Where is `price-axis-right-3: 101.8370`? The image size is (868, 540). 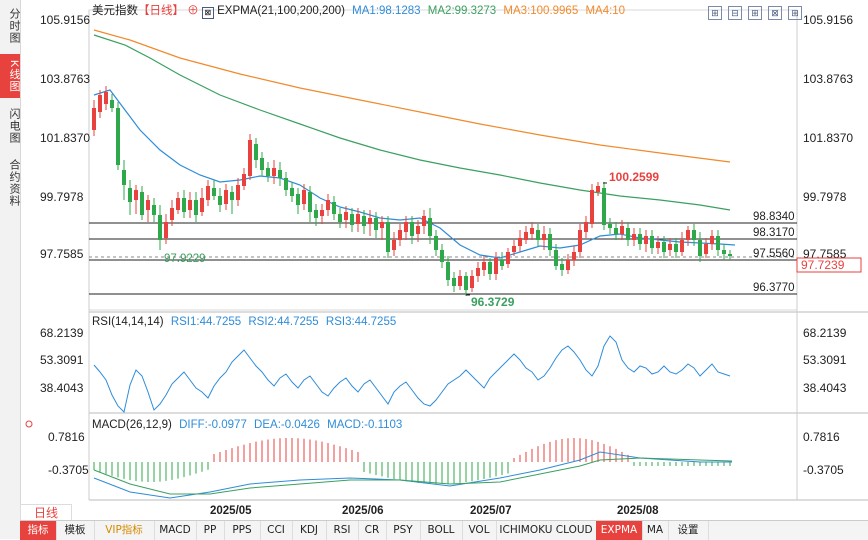
price-axis-right-3: 101.8370 is located at coordinates (828, 138).